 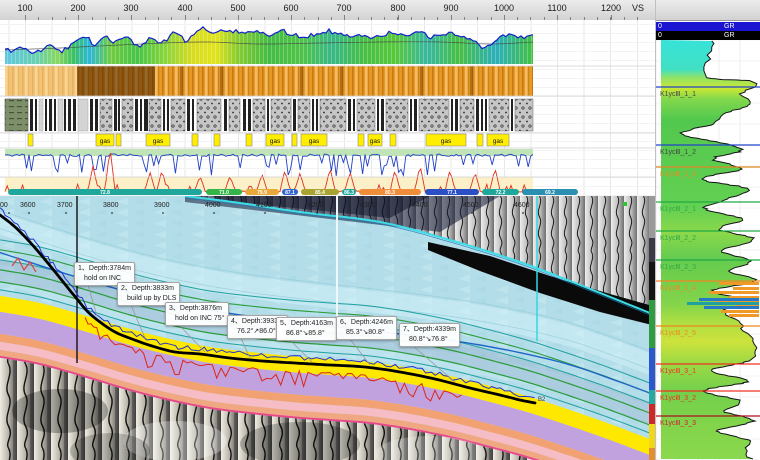 What do you see at coordinates (398, 8) in the screenshot?
I see `ruler-tick-label: 800` at bounding box center [398, 8].